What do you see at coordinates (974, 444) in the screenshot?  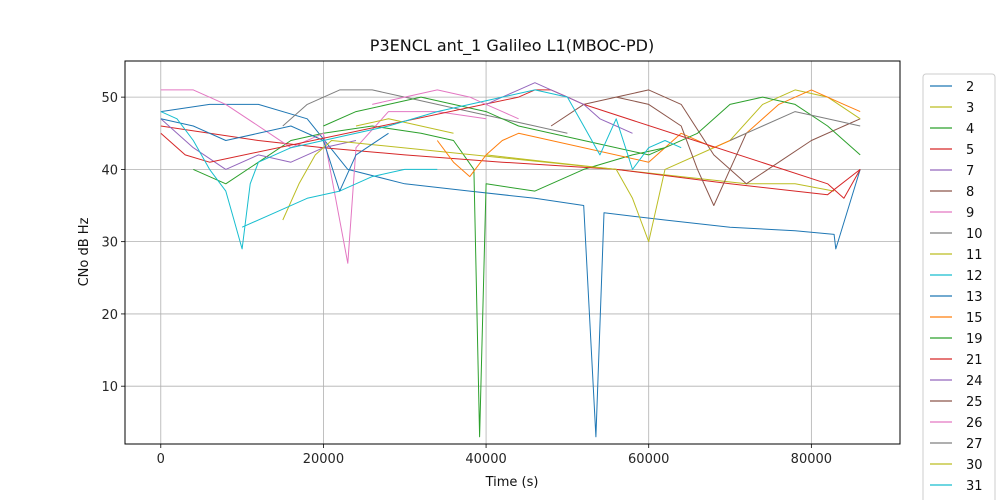 I see `legend-label-27: 27` at bounding box center [974, 444].